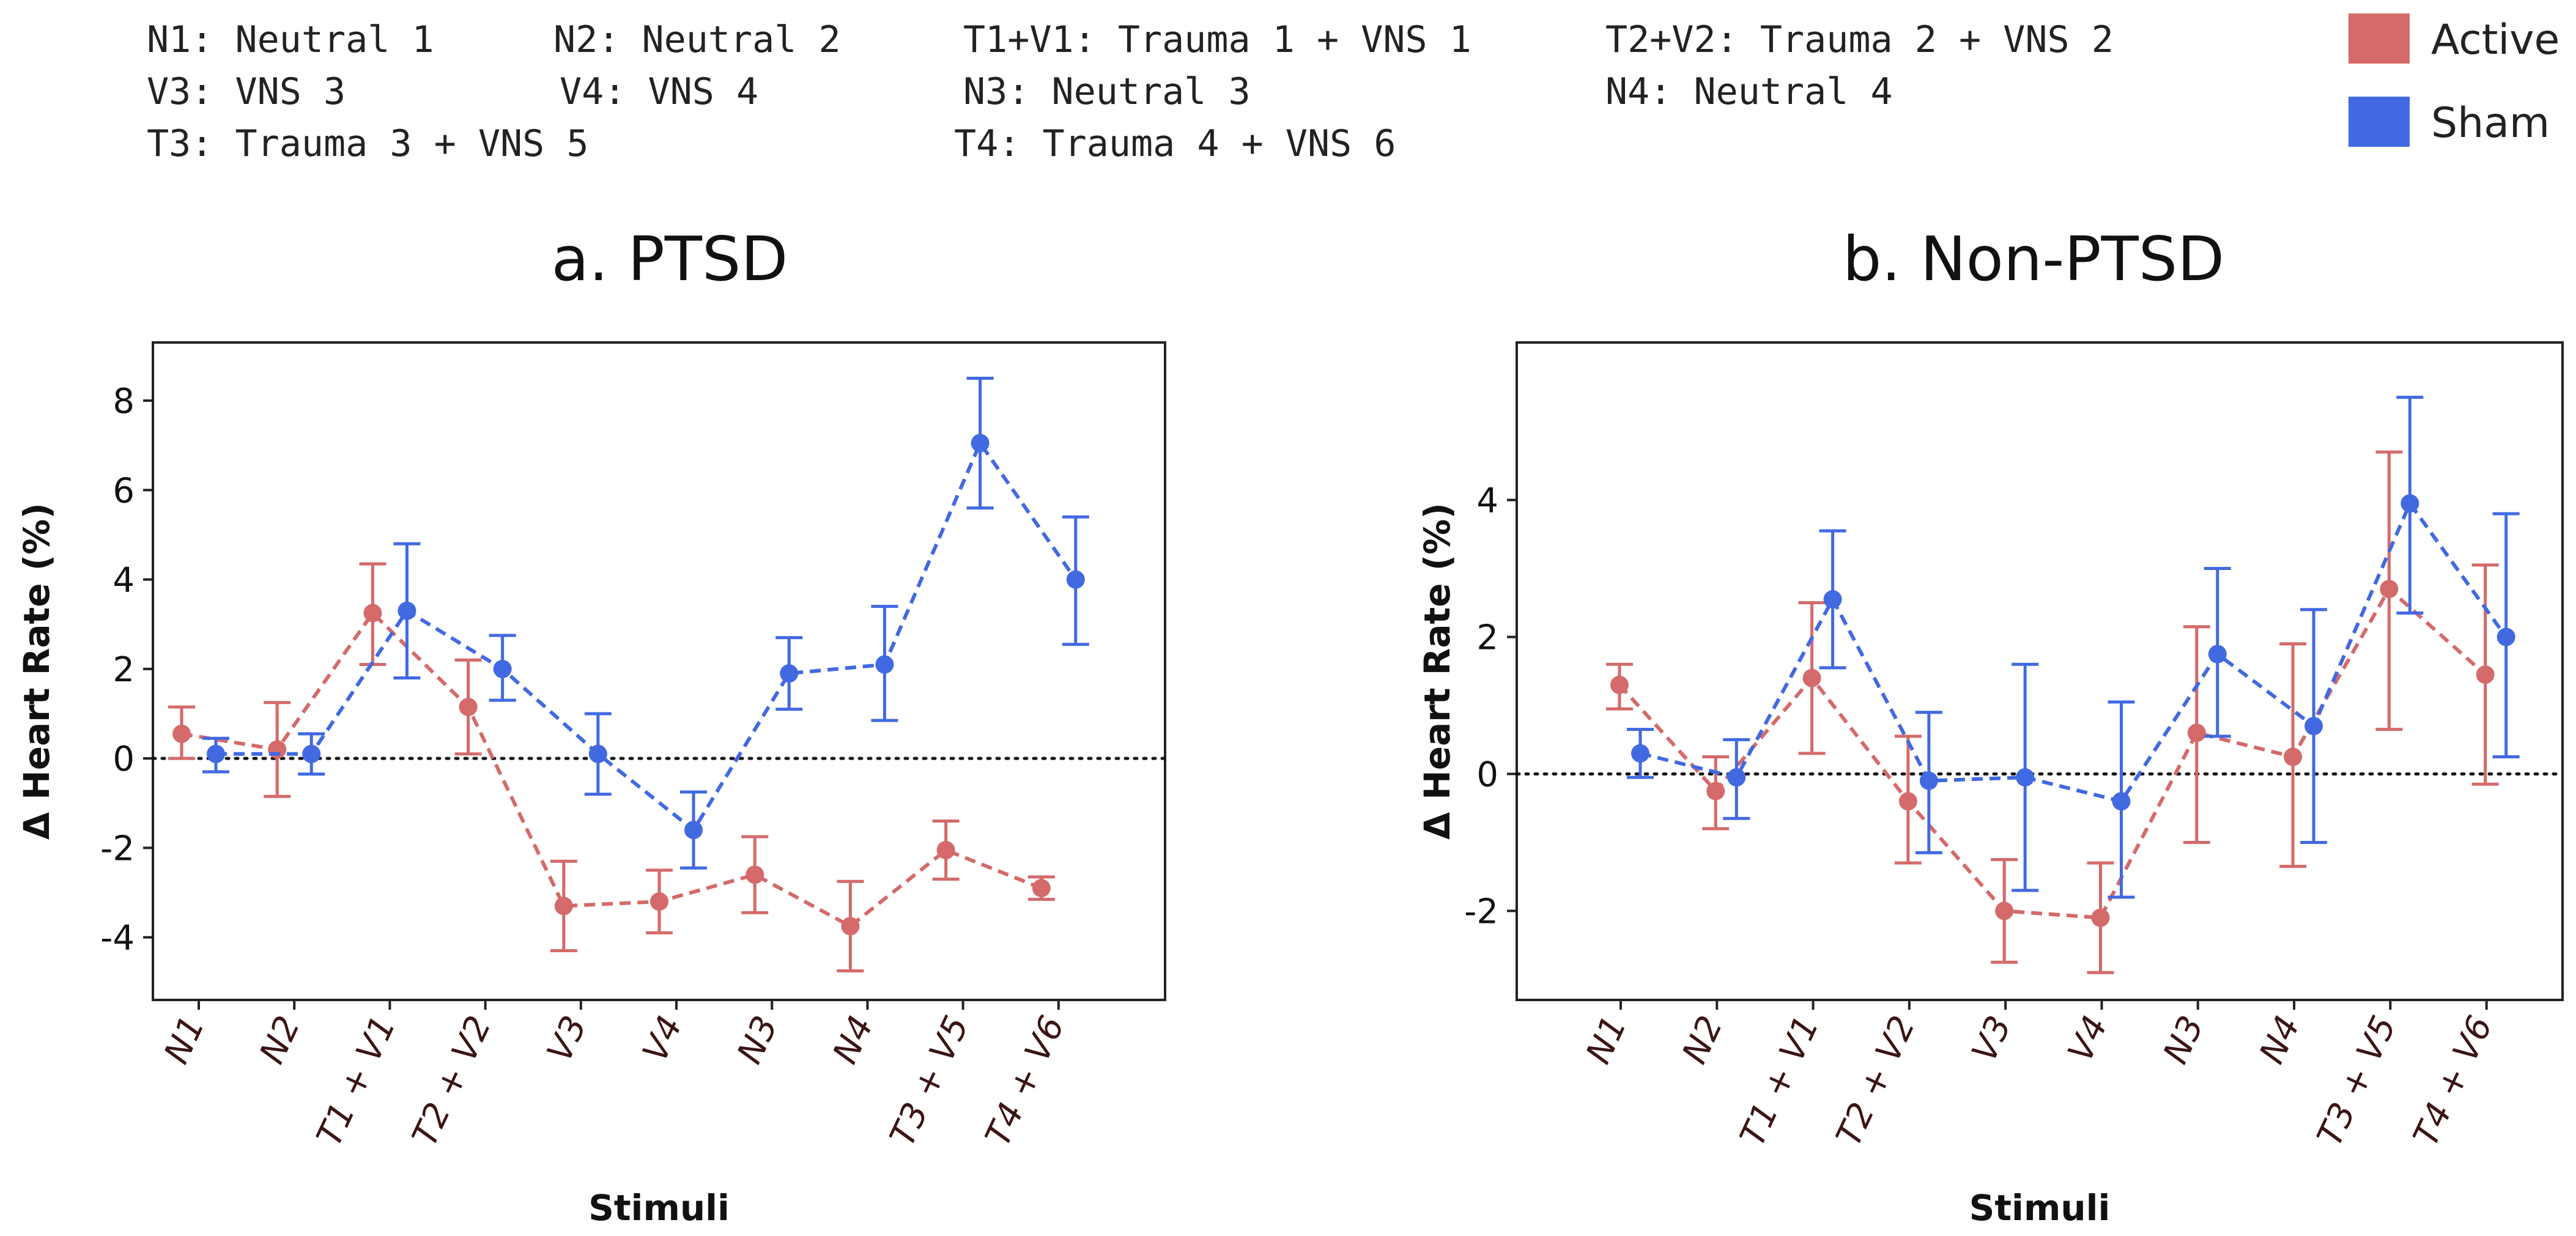 Image resolution: width=2576 pixels, height=1236 pixels. I want to click on legend-swatch-active, so click(2379, 38).